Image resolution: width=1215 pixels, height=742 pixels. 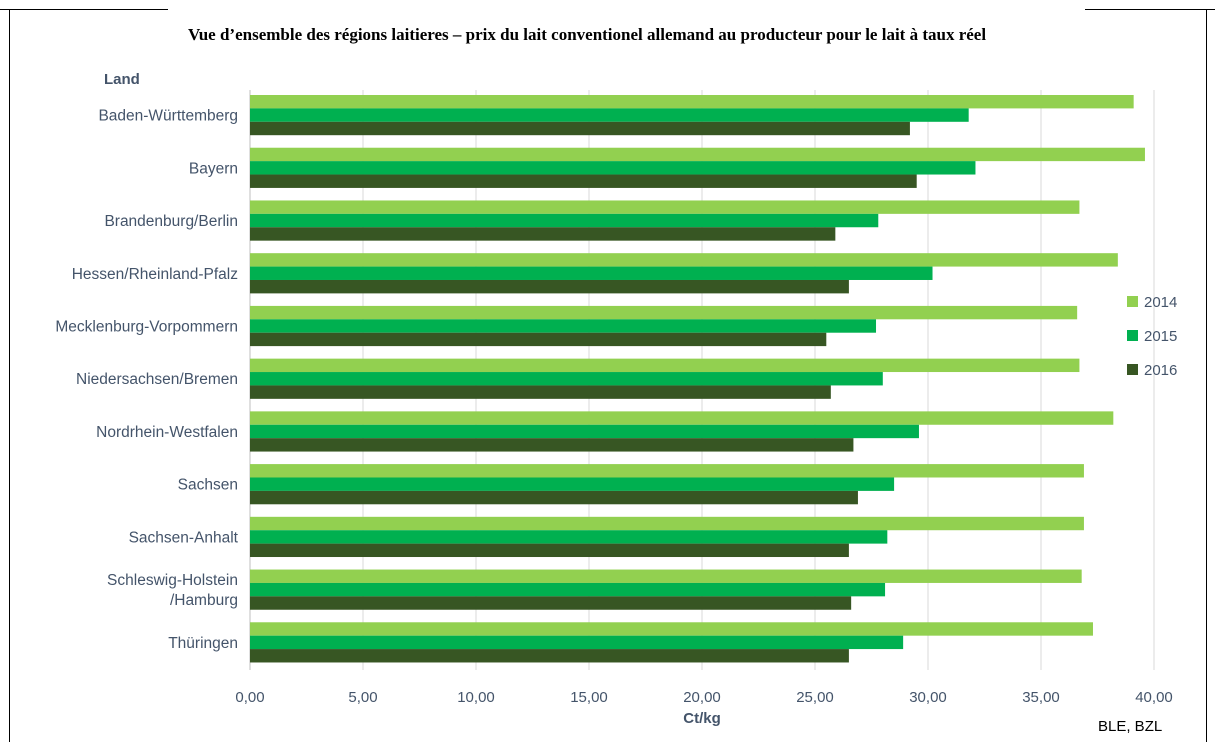 What do you see at coordinates (1160, 302) in the screenshot?
I see `legend-label: 2014` at bounding box center [1160, 302].